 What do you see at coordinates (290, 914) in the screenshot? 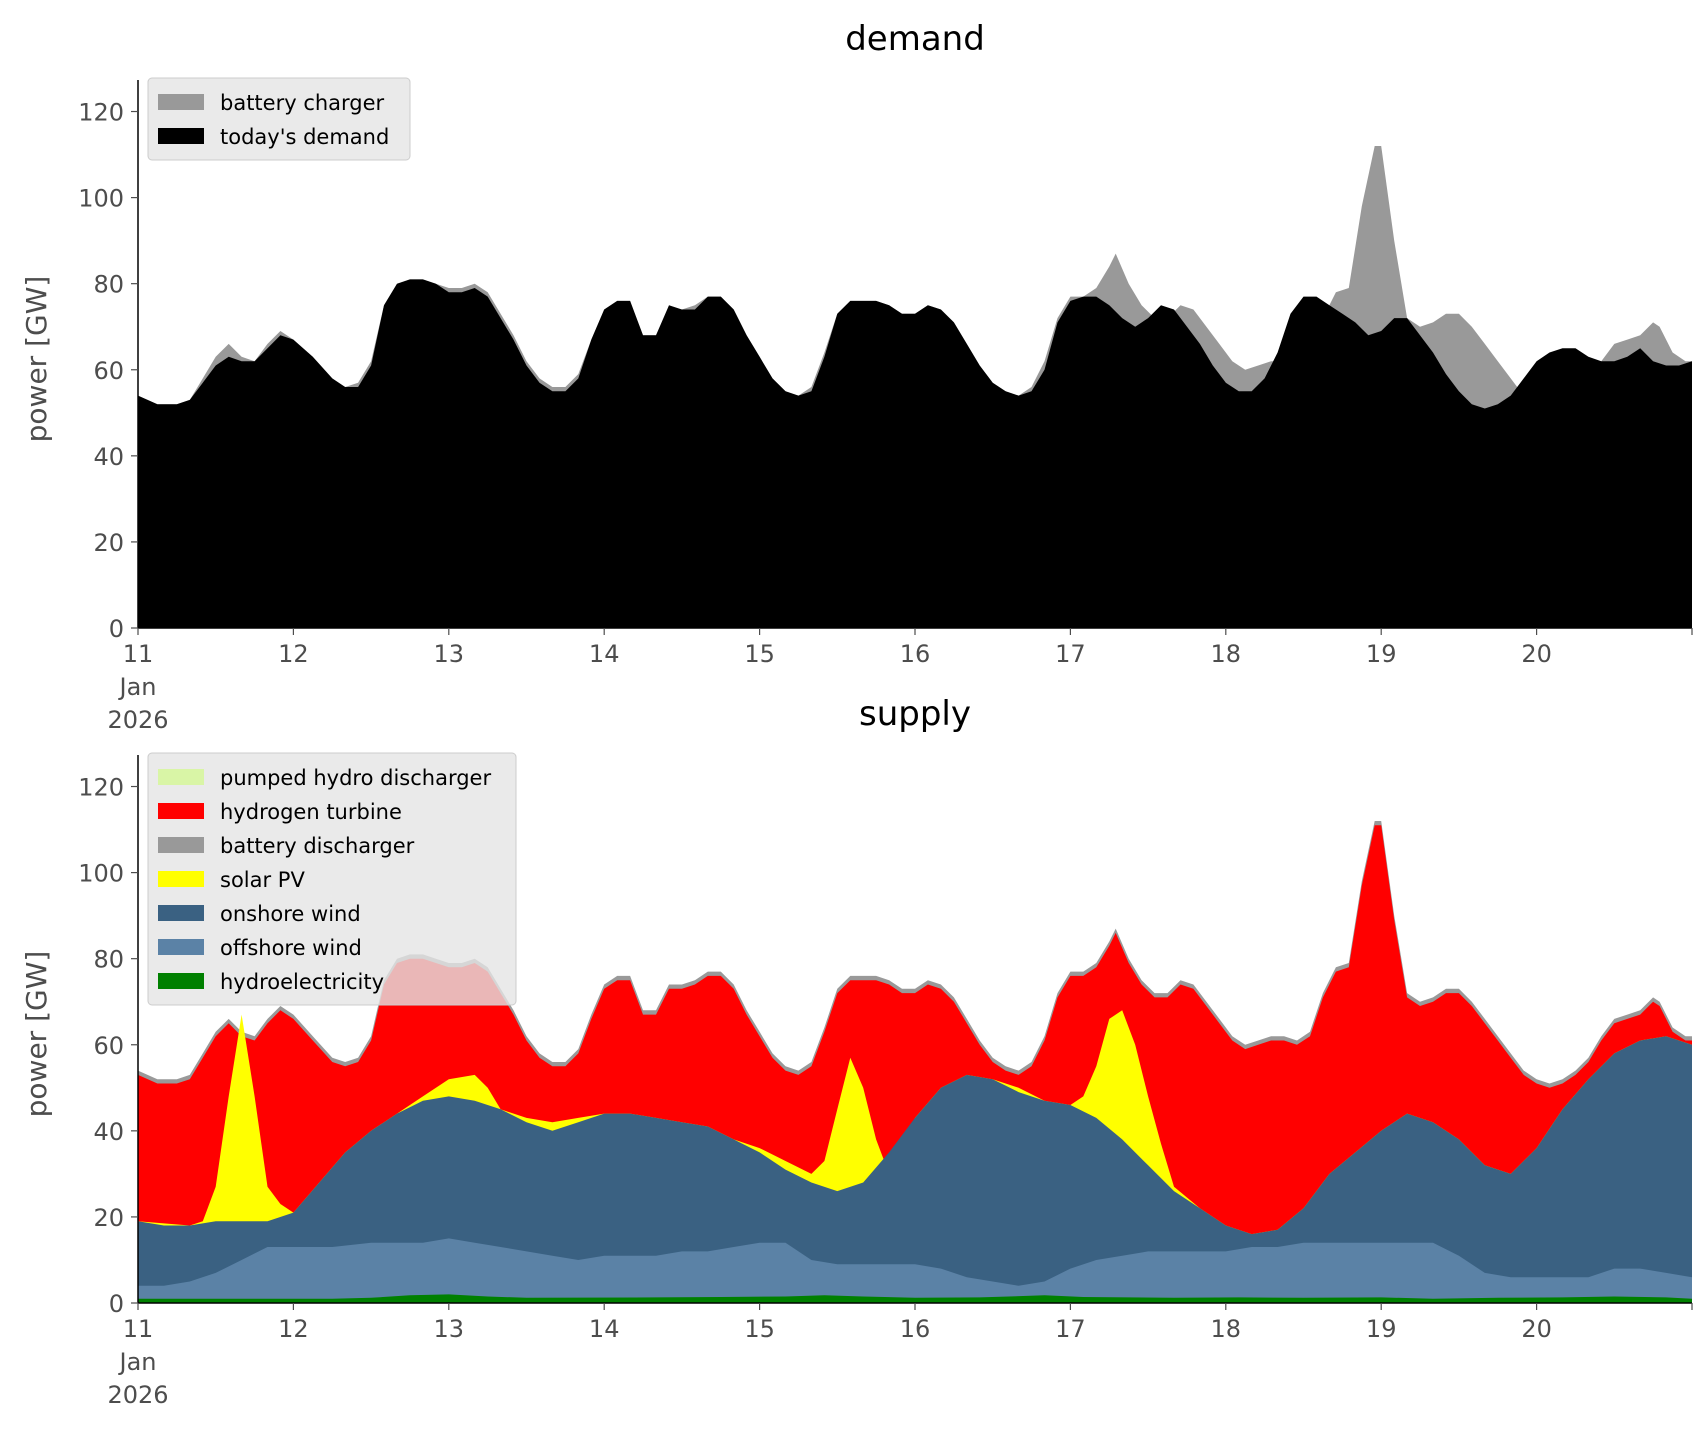
I see `legend-label-onshore-wind: onshore wind` at bounding box center [290, 914].